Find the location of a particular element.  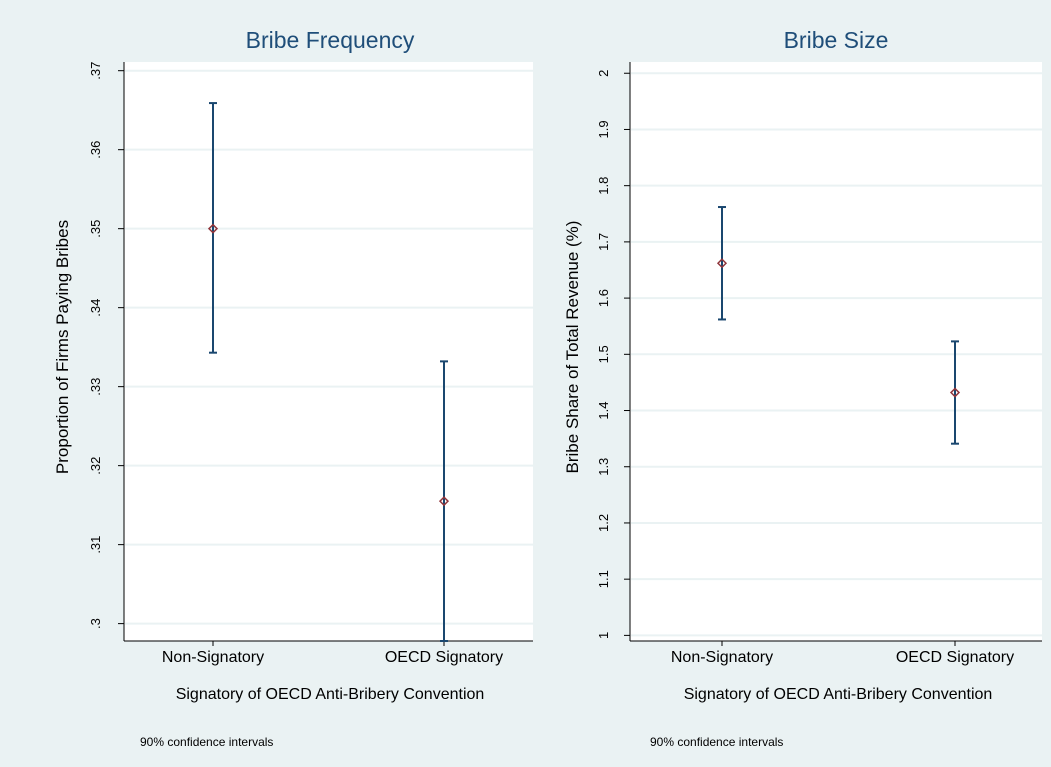

y-tick-label: 1.8 is located at coordinates (603, 186).